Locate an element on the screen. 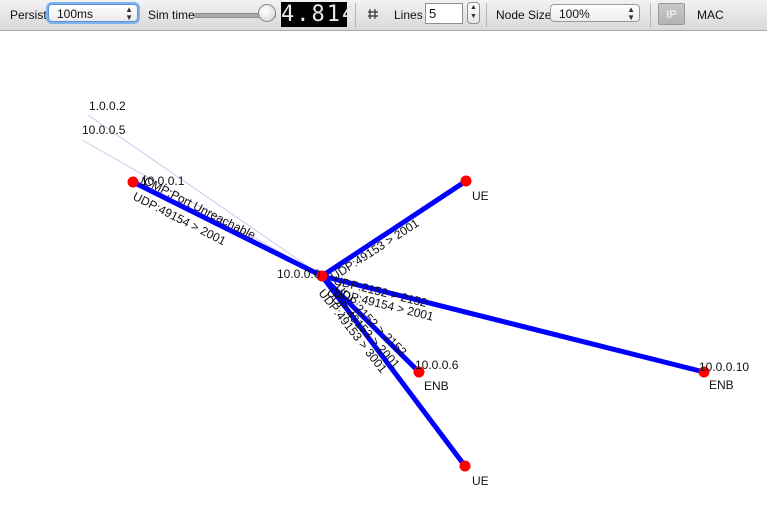 The image size is (767, 507). node-ue-bottom is located at coordinates (465, 466).